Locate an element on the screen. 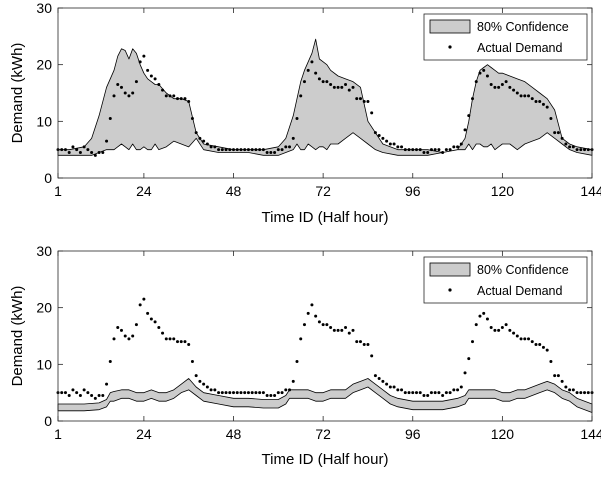 The height and width of the screenshot is (482, 601). legend-band-swatch is located at coordinates (450, 26).